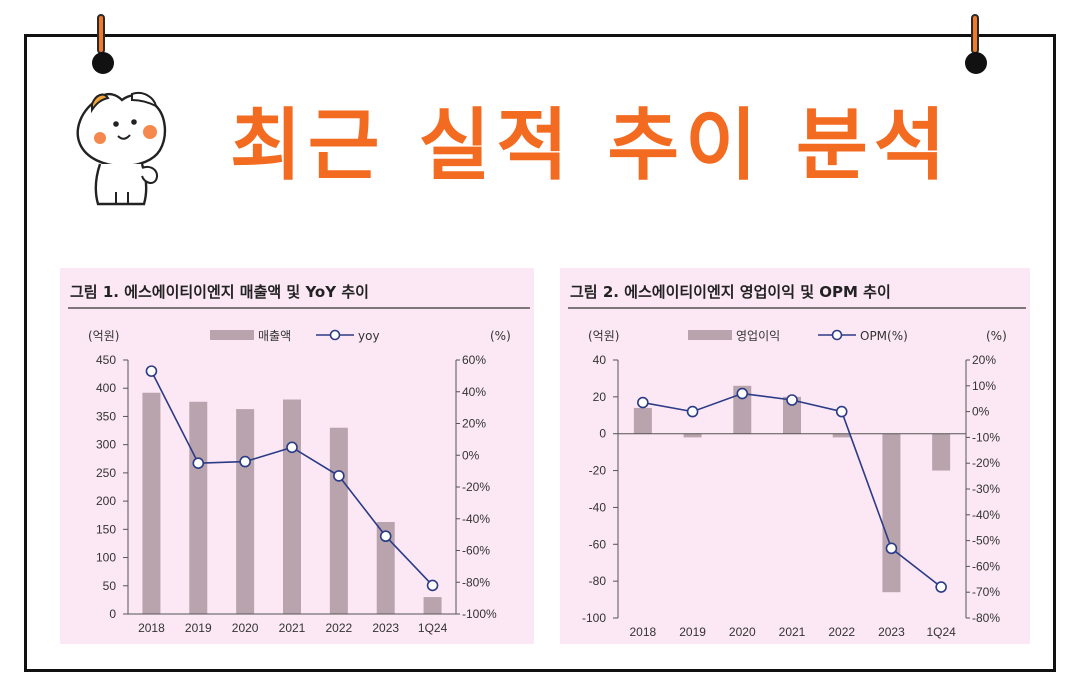 The image size is (1080, 690). Describe the element at coordinates (106, 416) in the screenshot. I see `left-tick-label: 350` at that location.